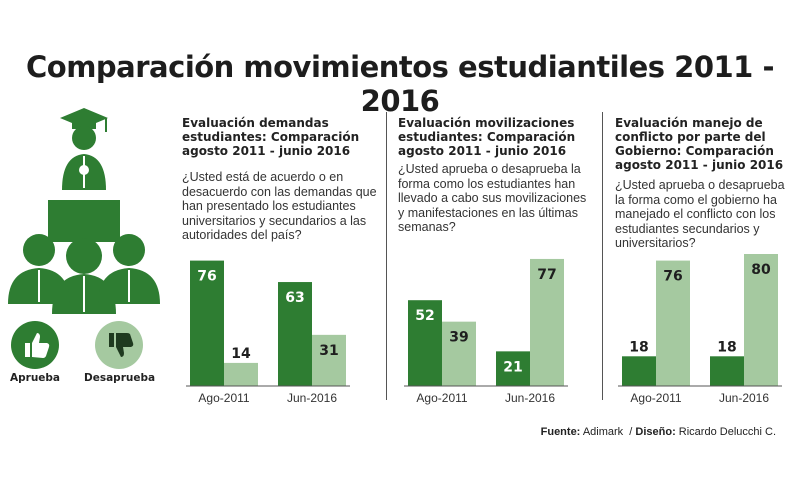 The width and height of the screenshot is (800, 503). What do you see at coordinates (35, 345) in the screenshot?
I see `thumbs-up-icon` at bounding box center [35, 345].